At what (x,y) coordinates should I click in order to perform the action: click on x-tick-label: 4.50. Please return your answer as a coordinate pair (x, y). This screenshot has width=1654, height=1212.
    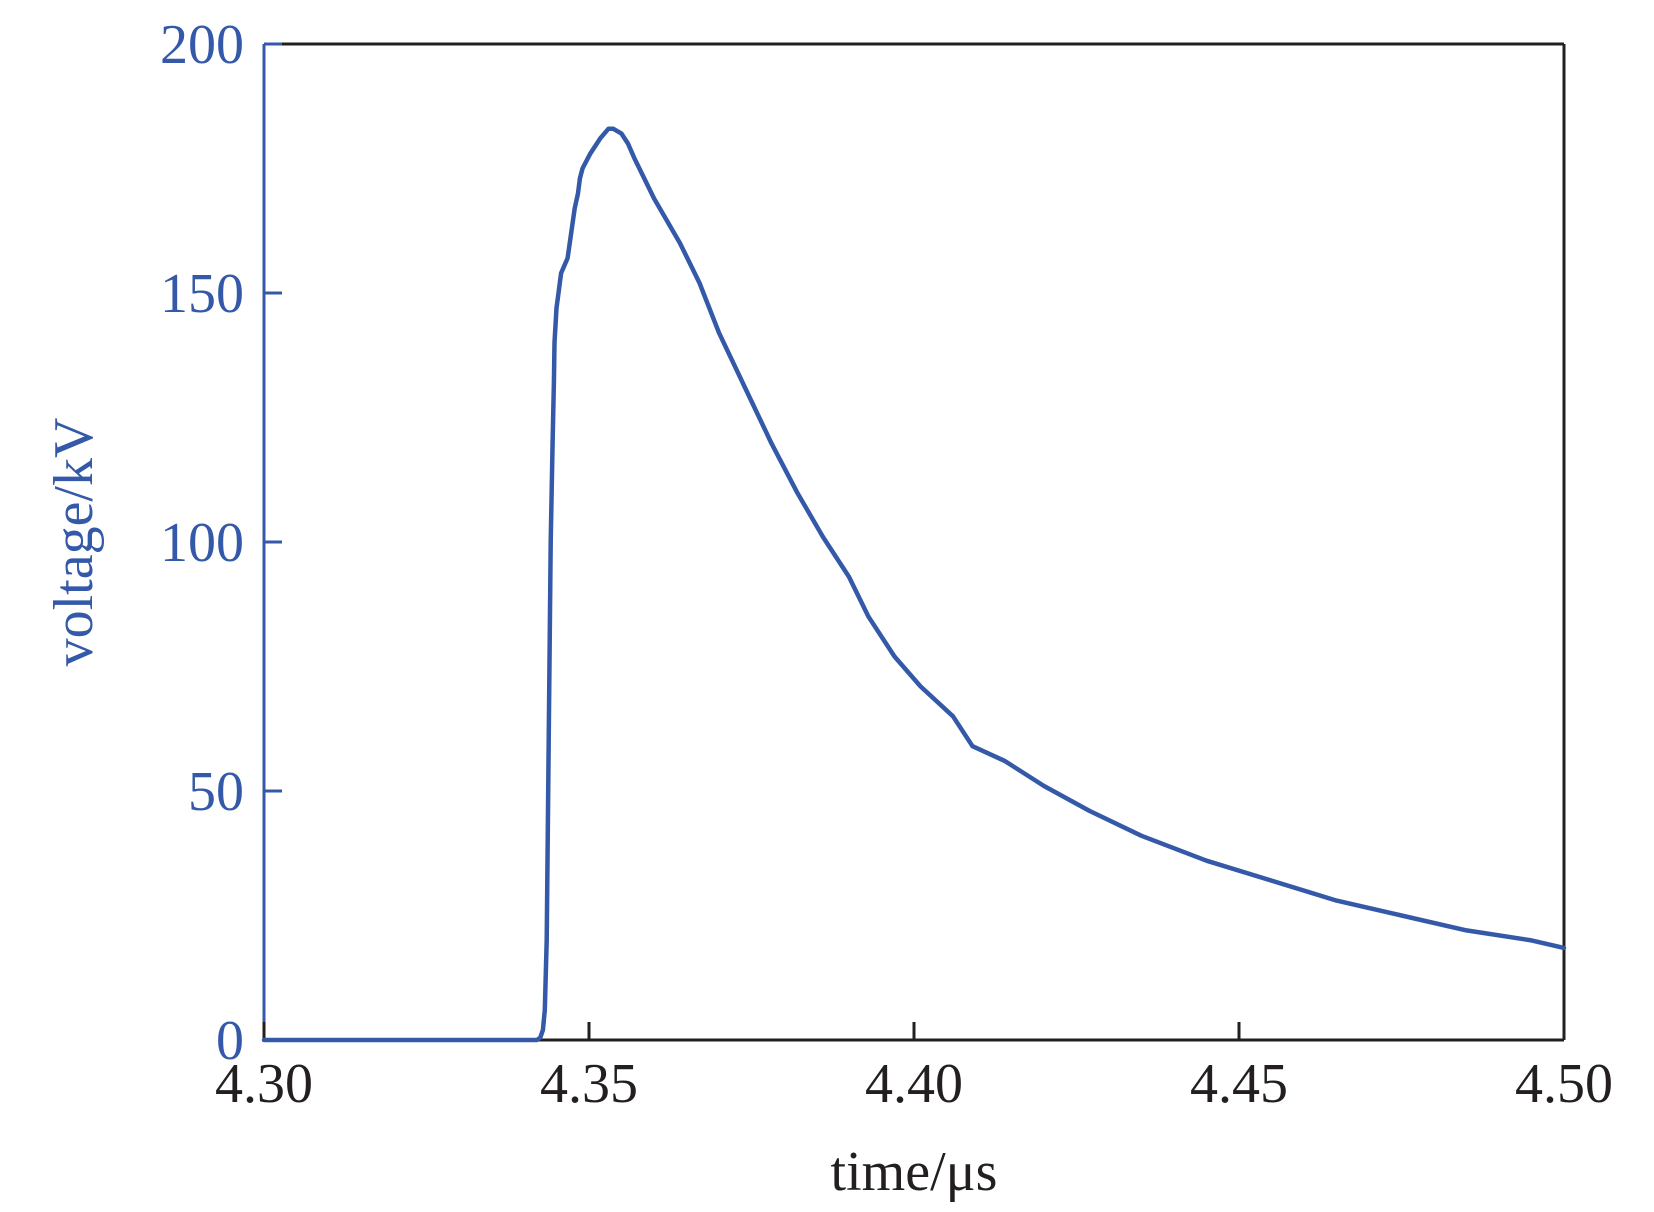
    Looking at the image, I should click on (1564, 1084).